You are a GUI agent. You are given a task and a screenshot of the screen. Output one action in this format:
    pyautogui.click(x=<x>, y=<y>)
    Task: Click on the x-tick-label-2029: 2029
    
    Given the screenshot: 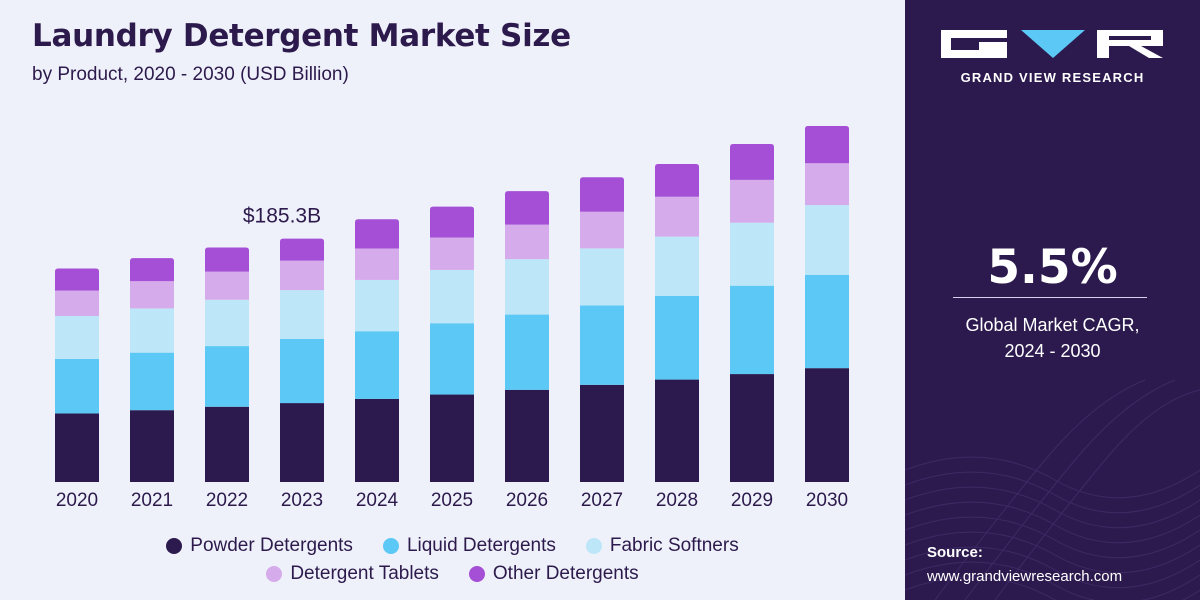 What is the action you would take?
    pyautogui.click(x=752, y=500)
    